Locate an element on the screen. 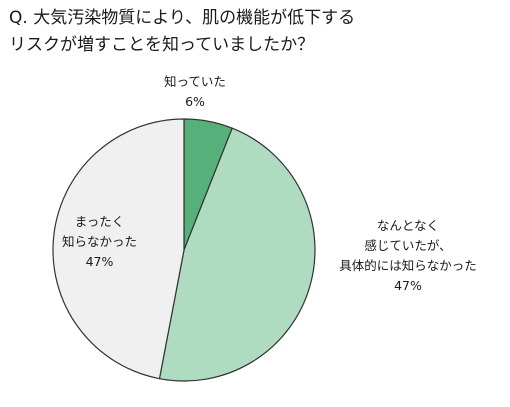 The height and width of the screenshot is (407, 510). slice-label-vaguely-aware-value: 47% is located at coordinates (408, 285).